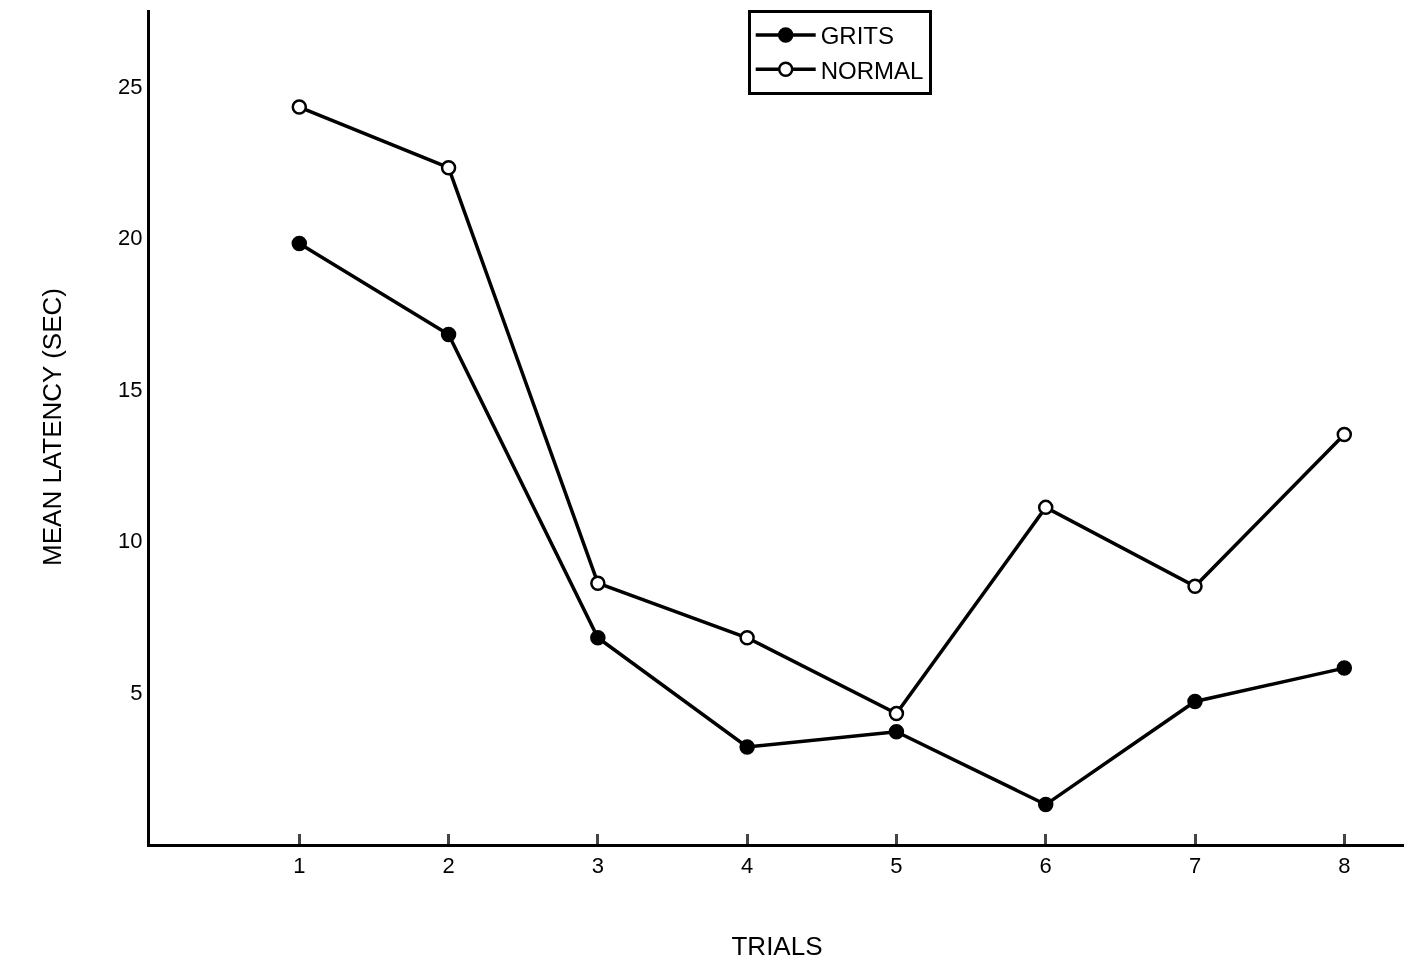  Describe the element at coordinates (857, 36) in the screenshot. I see `legend-label: GRITS` at that location.